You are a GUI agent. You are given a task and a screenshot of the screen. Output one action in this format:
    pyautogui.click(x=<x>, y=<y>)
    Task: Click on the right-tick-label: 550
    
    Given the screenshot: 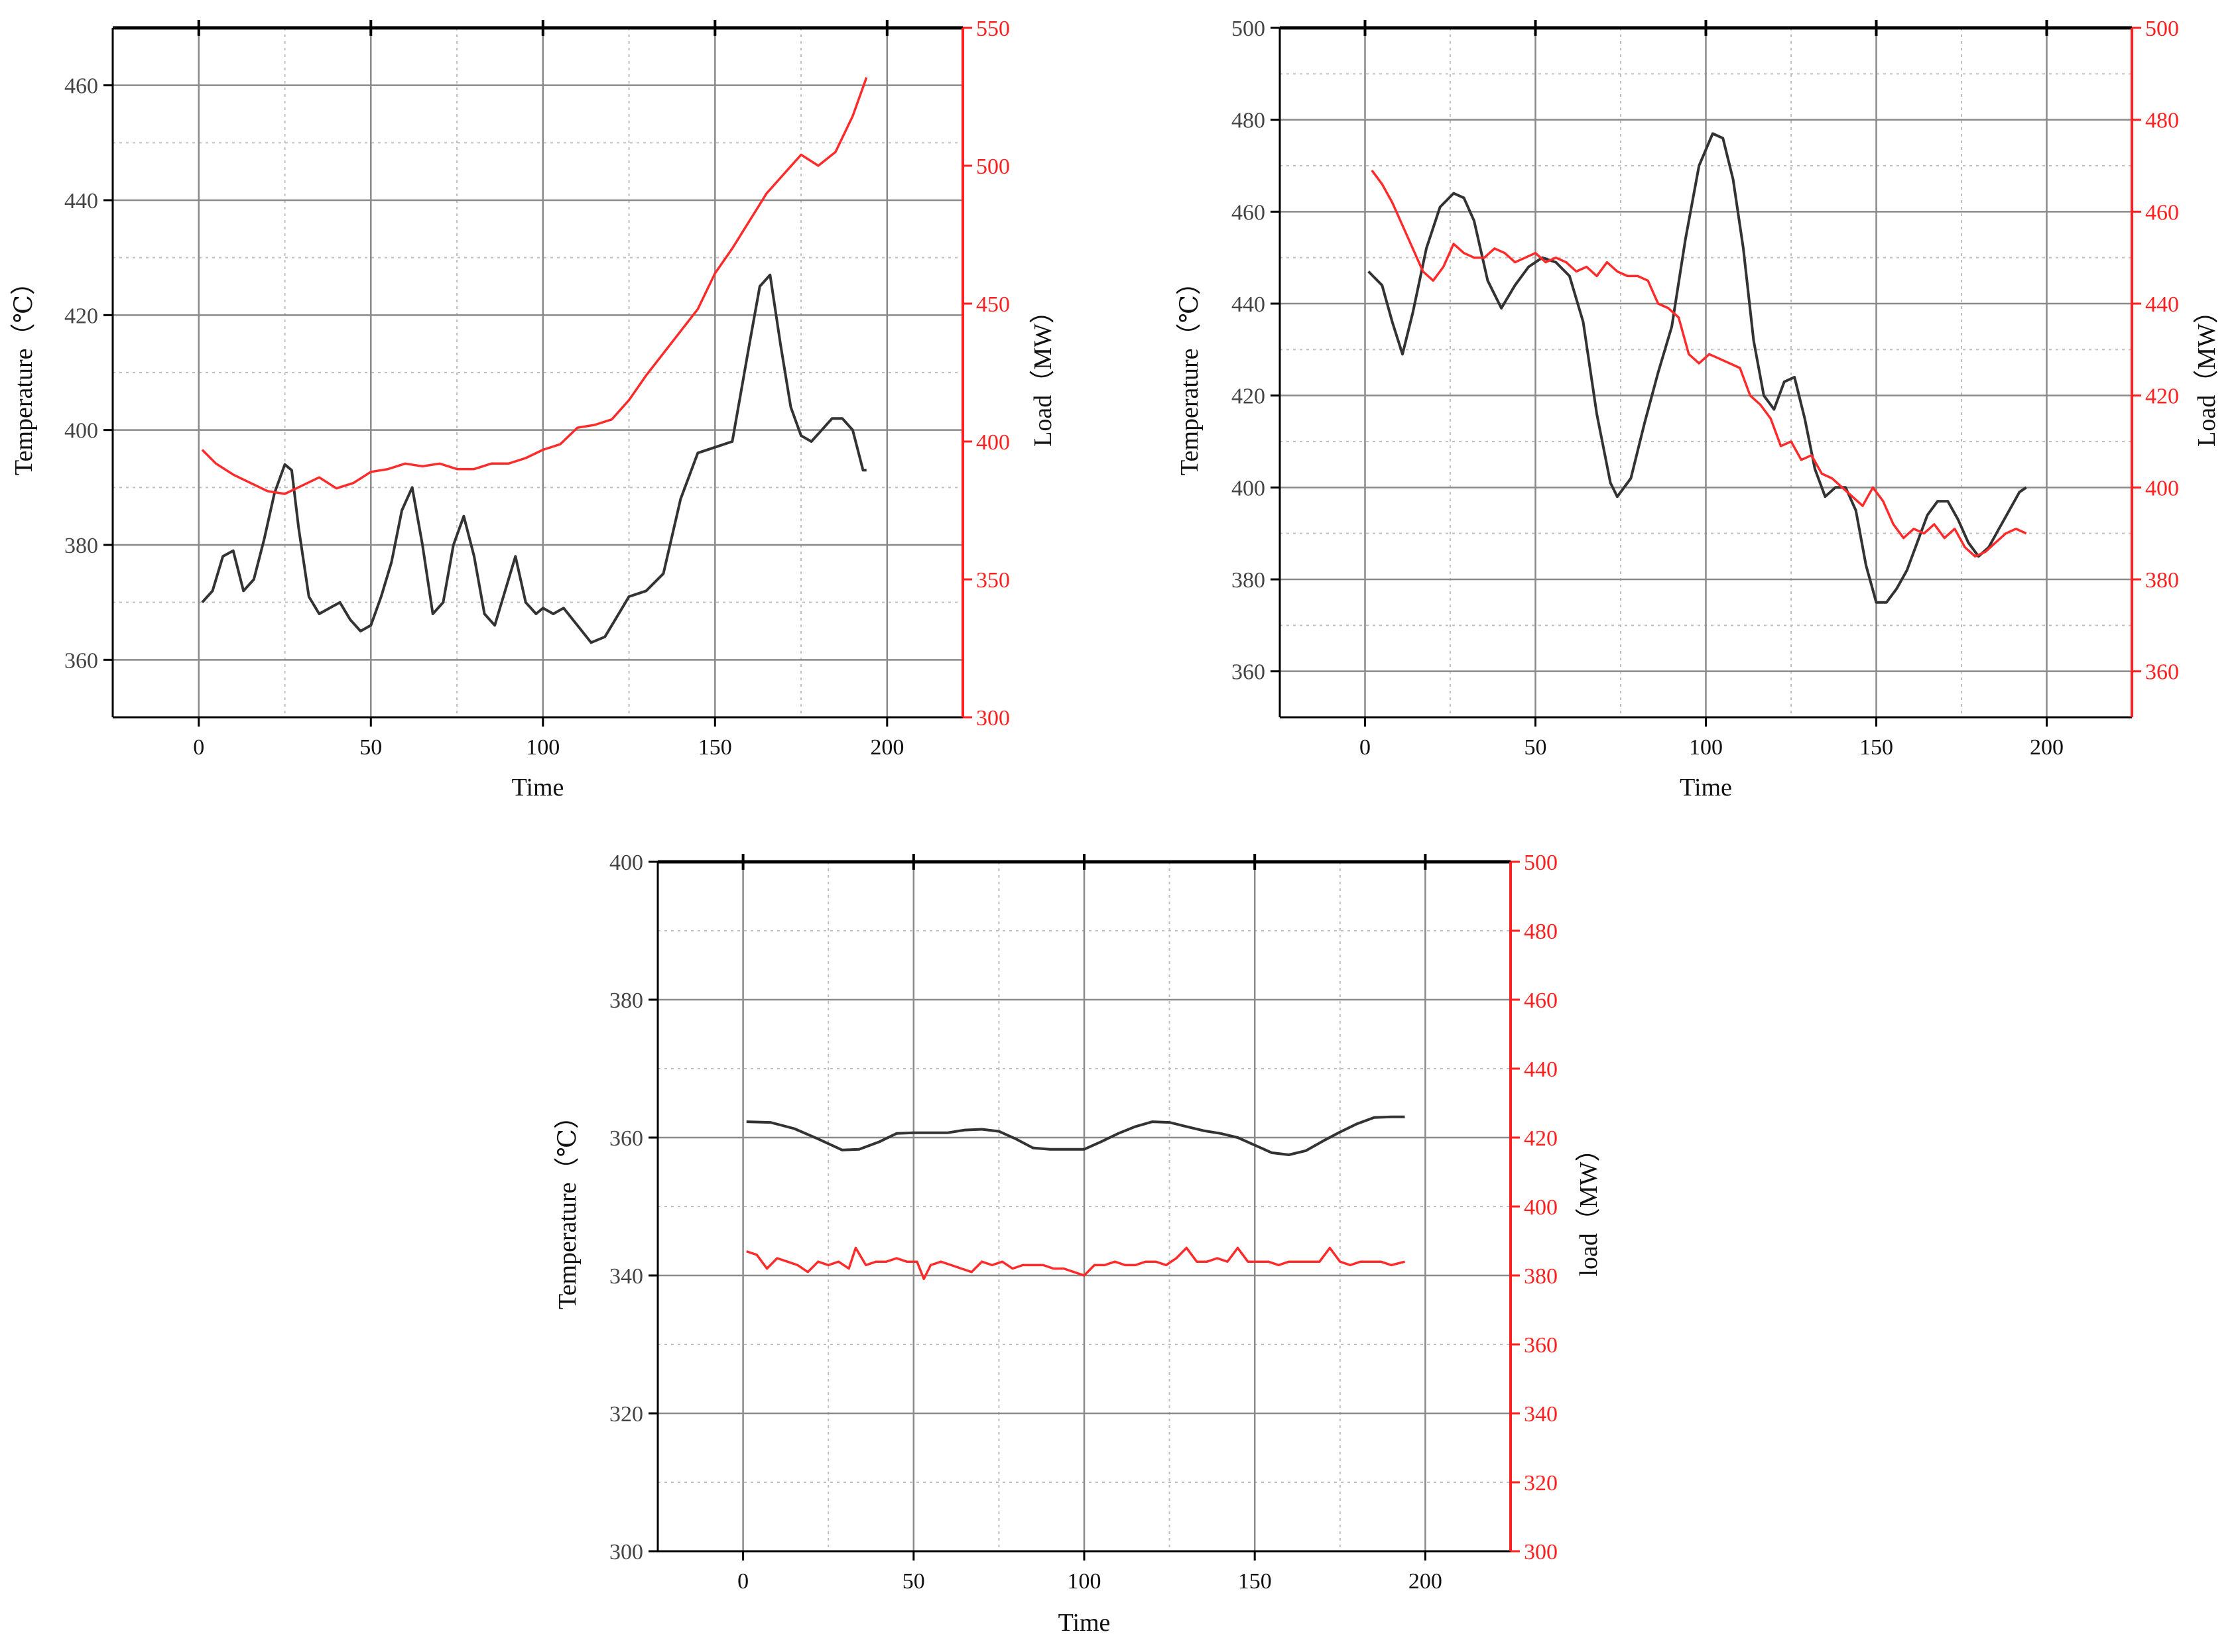 What is the action you would take?
    pyautogui.click(x=993, y=29)
    